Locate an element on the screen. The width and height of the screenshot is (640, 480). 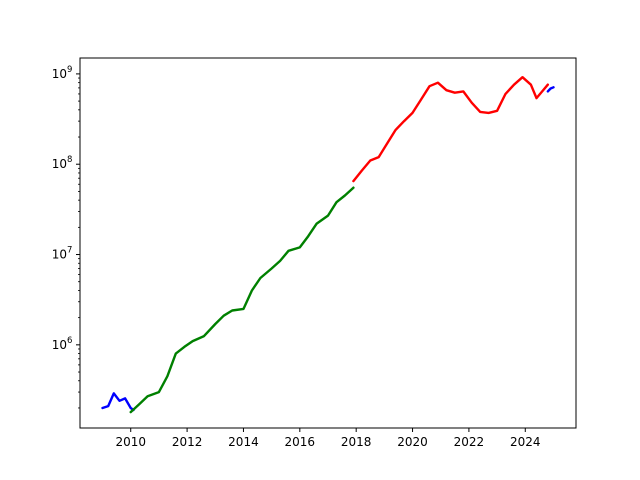
x-tick-label: 2010 is located at coordinates (130, 442).